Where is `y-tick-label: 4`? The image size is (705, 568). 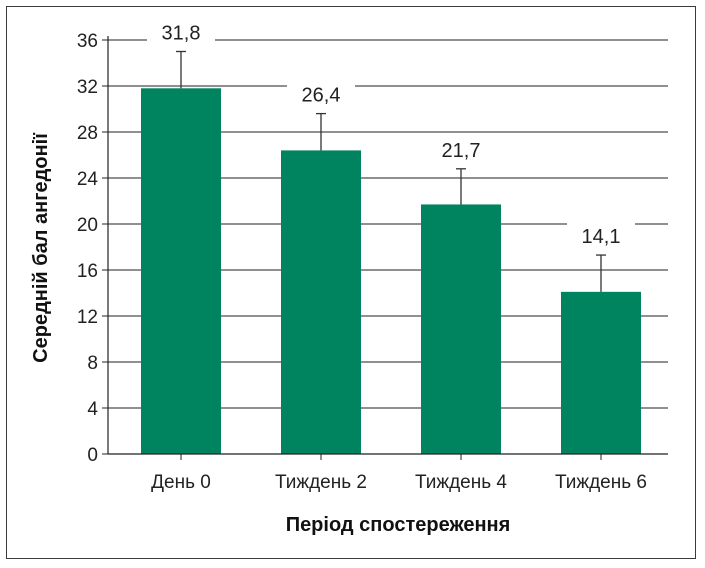 y-tick-label: 4 is located at coordinates (92, 409).